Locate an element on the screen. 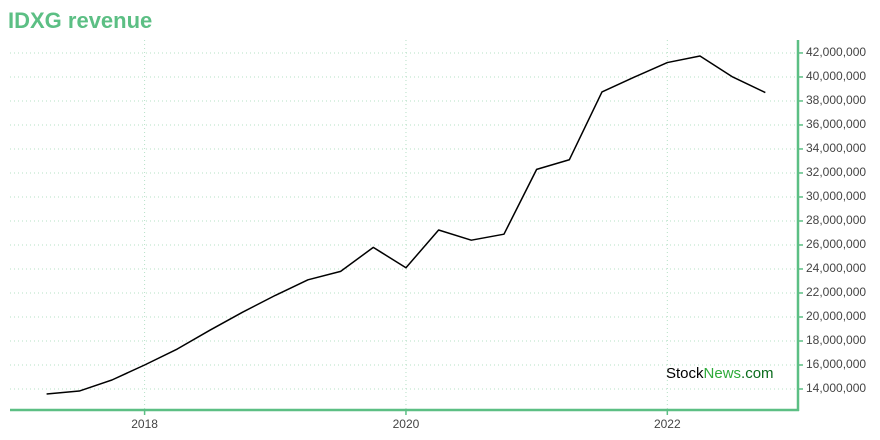  y-tick-label: 20,000,000 is located at coordinates (836, 316).